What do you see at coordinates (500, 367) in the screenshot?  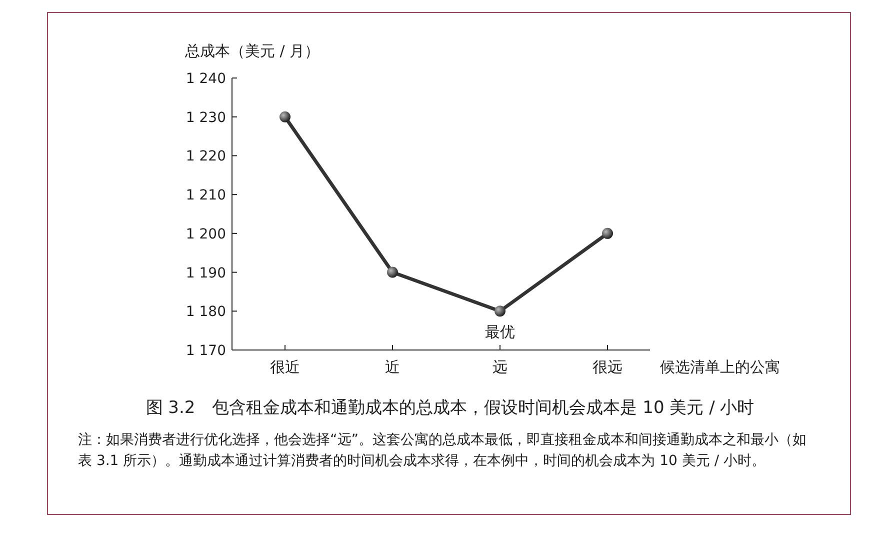 I see `x-tick-label: 远` at bounding box center [500, 367].